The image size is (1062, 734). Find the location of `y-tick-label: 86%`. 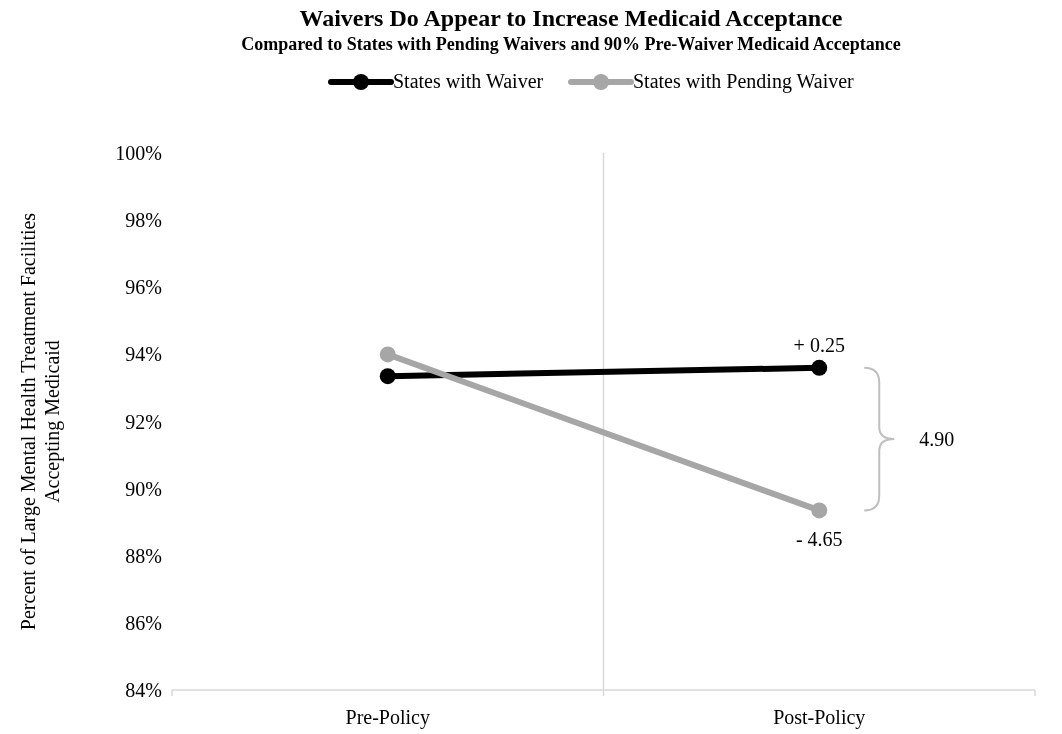

y-tick-label: 86% is located at coordinates (143, 622).